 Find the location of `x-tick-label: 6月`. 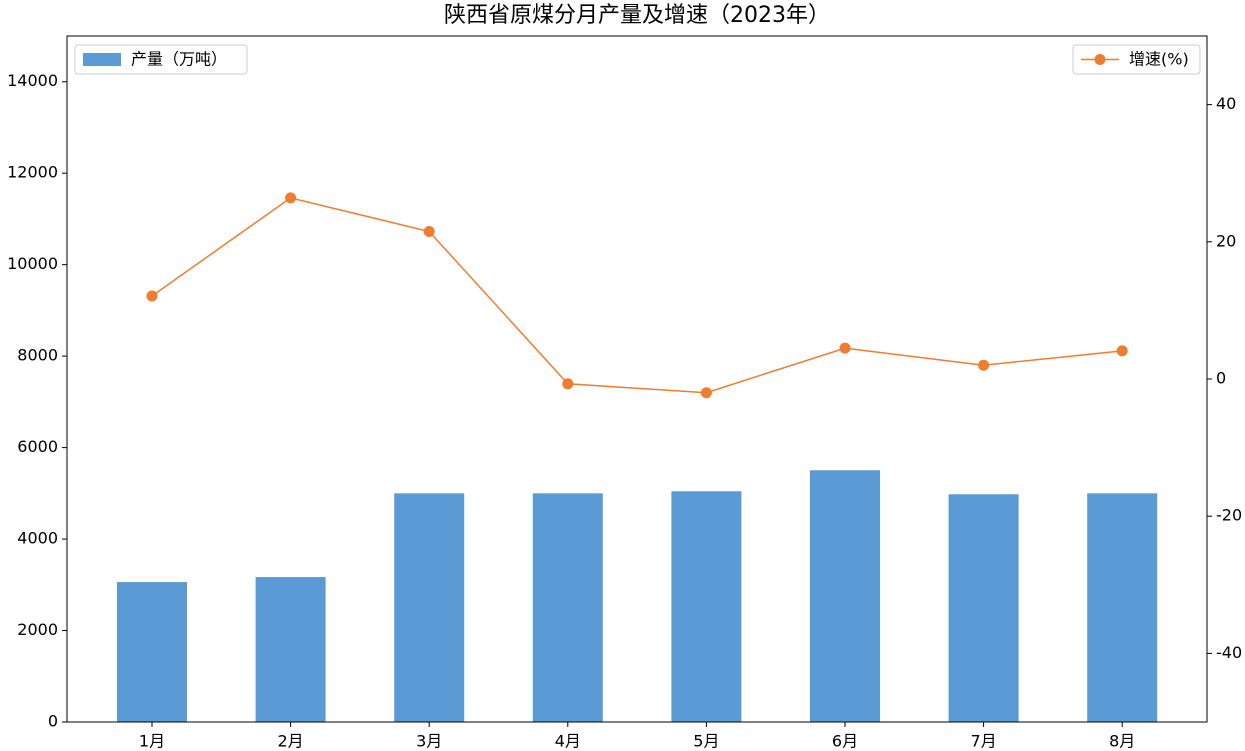

x-tick-label: 6月 is located at coordinates (845, 741).